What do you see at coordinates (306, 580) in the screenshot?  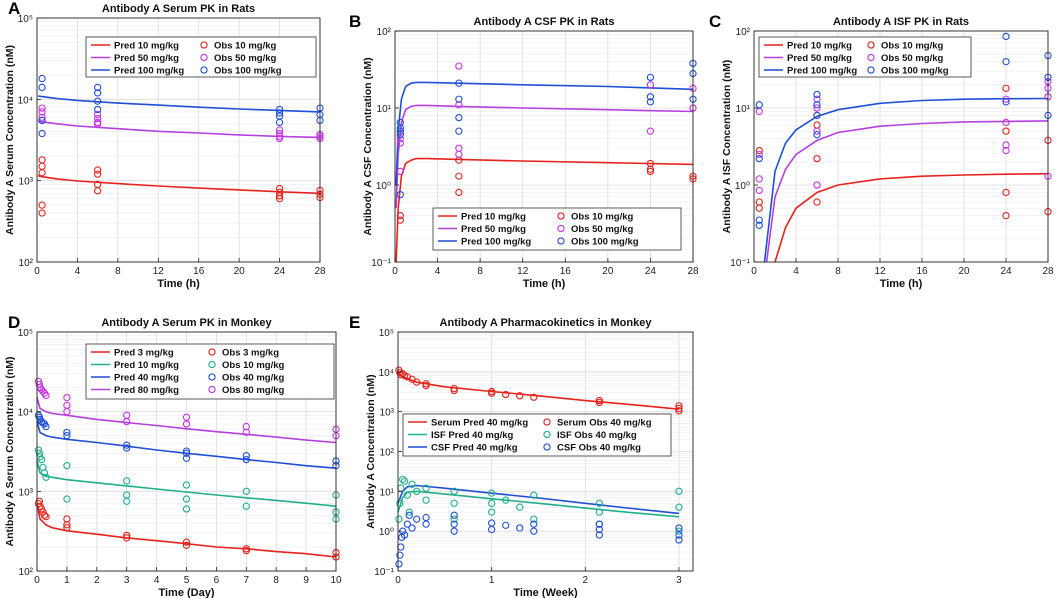 I see `x-tick-label: 9` at bounding box center [306, 580].